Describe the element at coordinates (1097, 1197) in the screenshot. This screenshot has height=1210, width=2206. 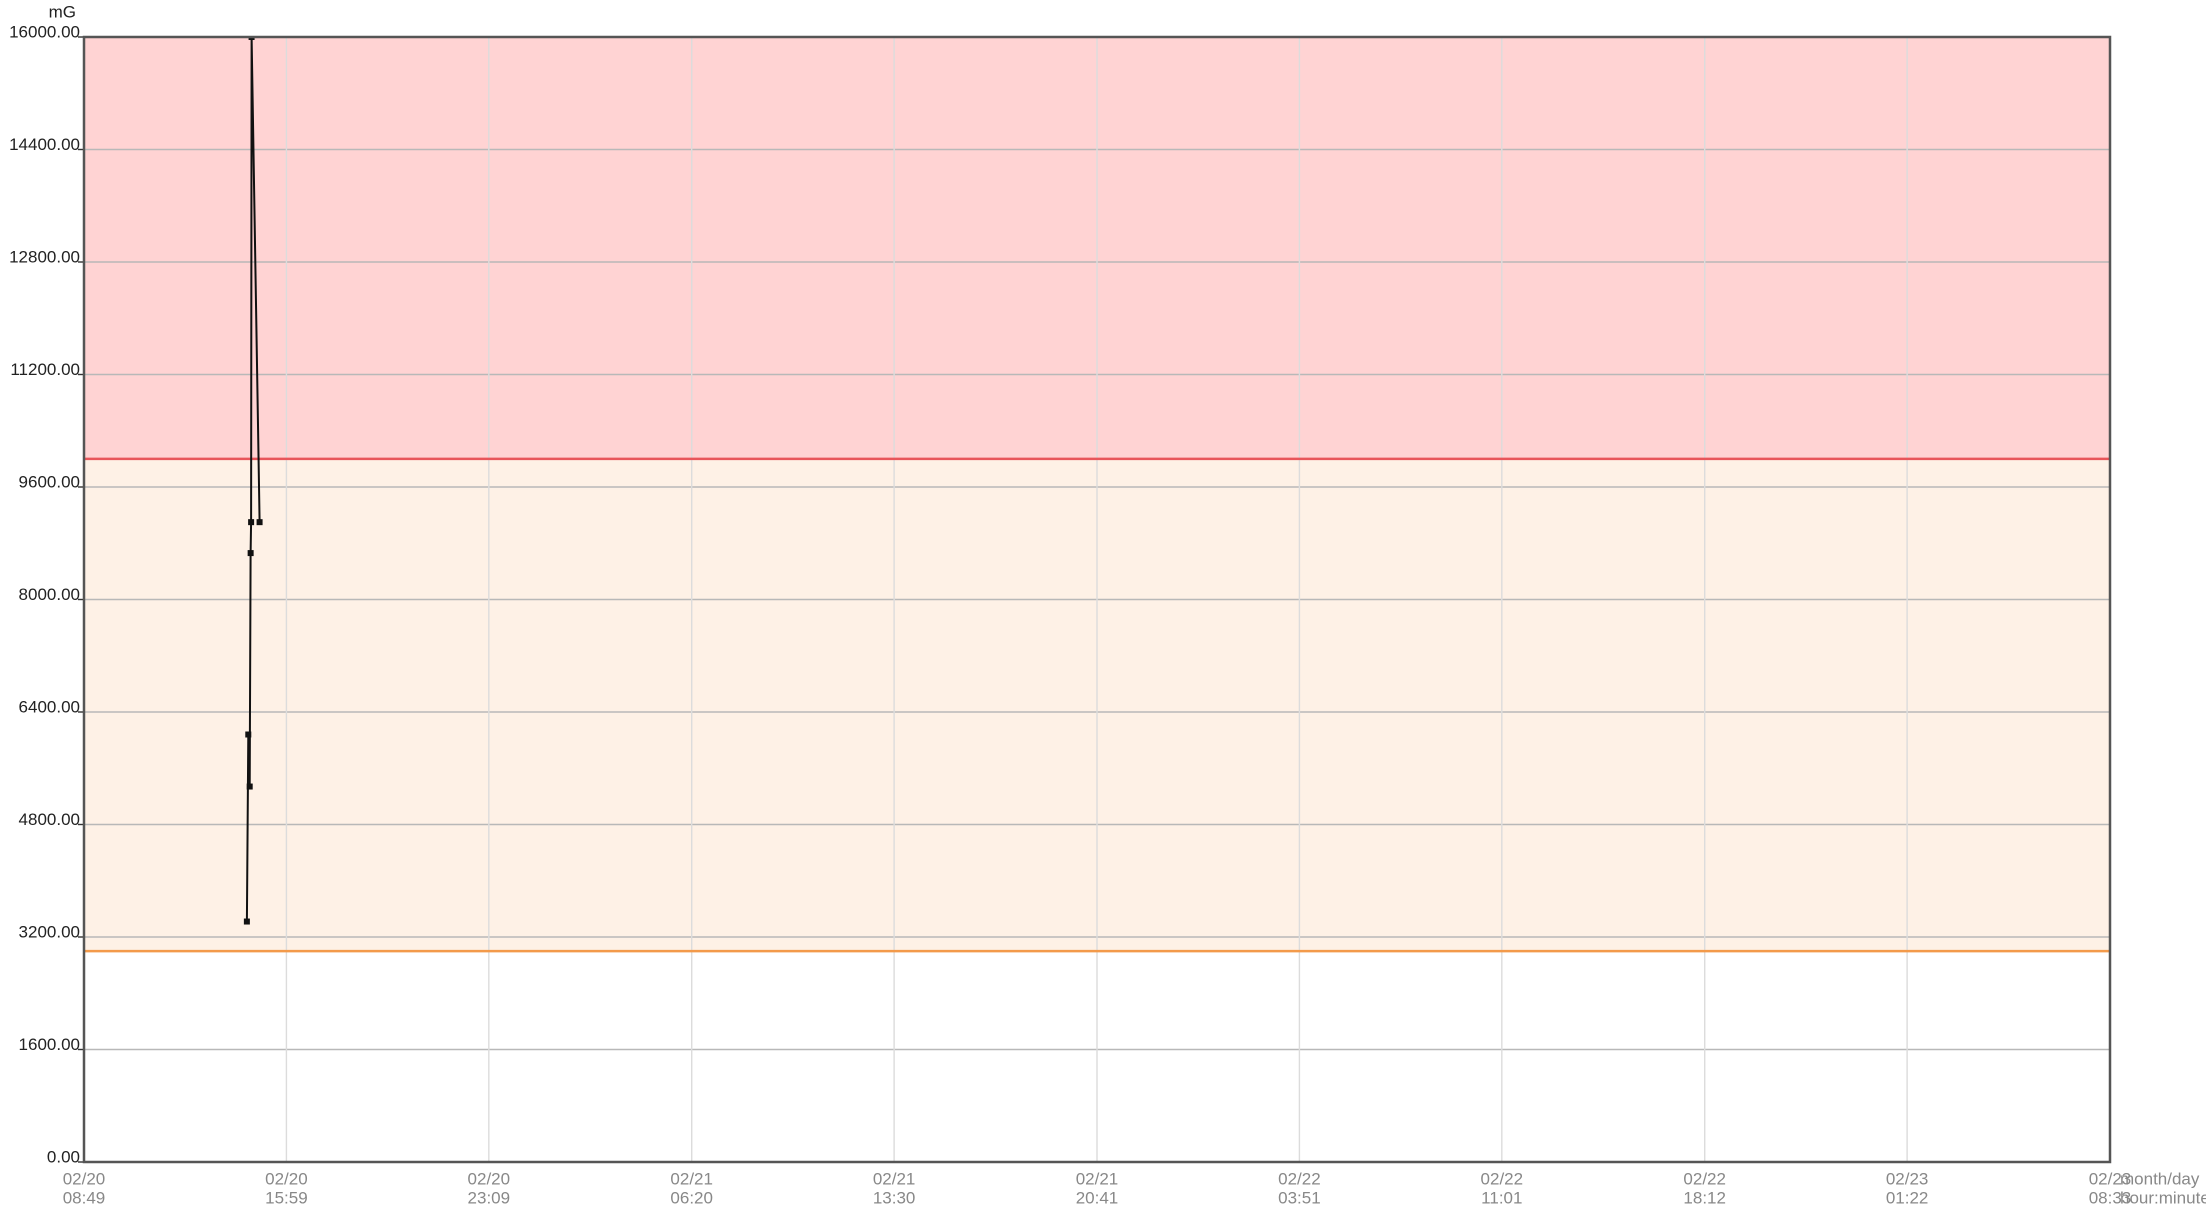
I see `x-tick-label: 20:41` at that location.